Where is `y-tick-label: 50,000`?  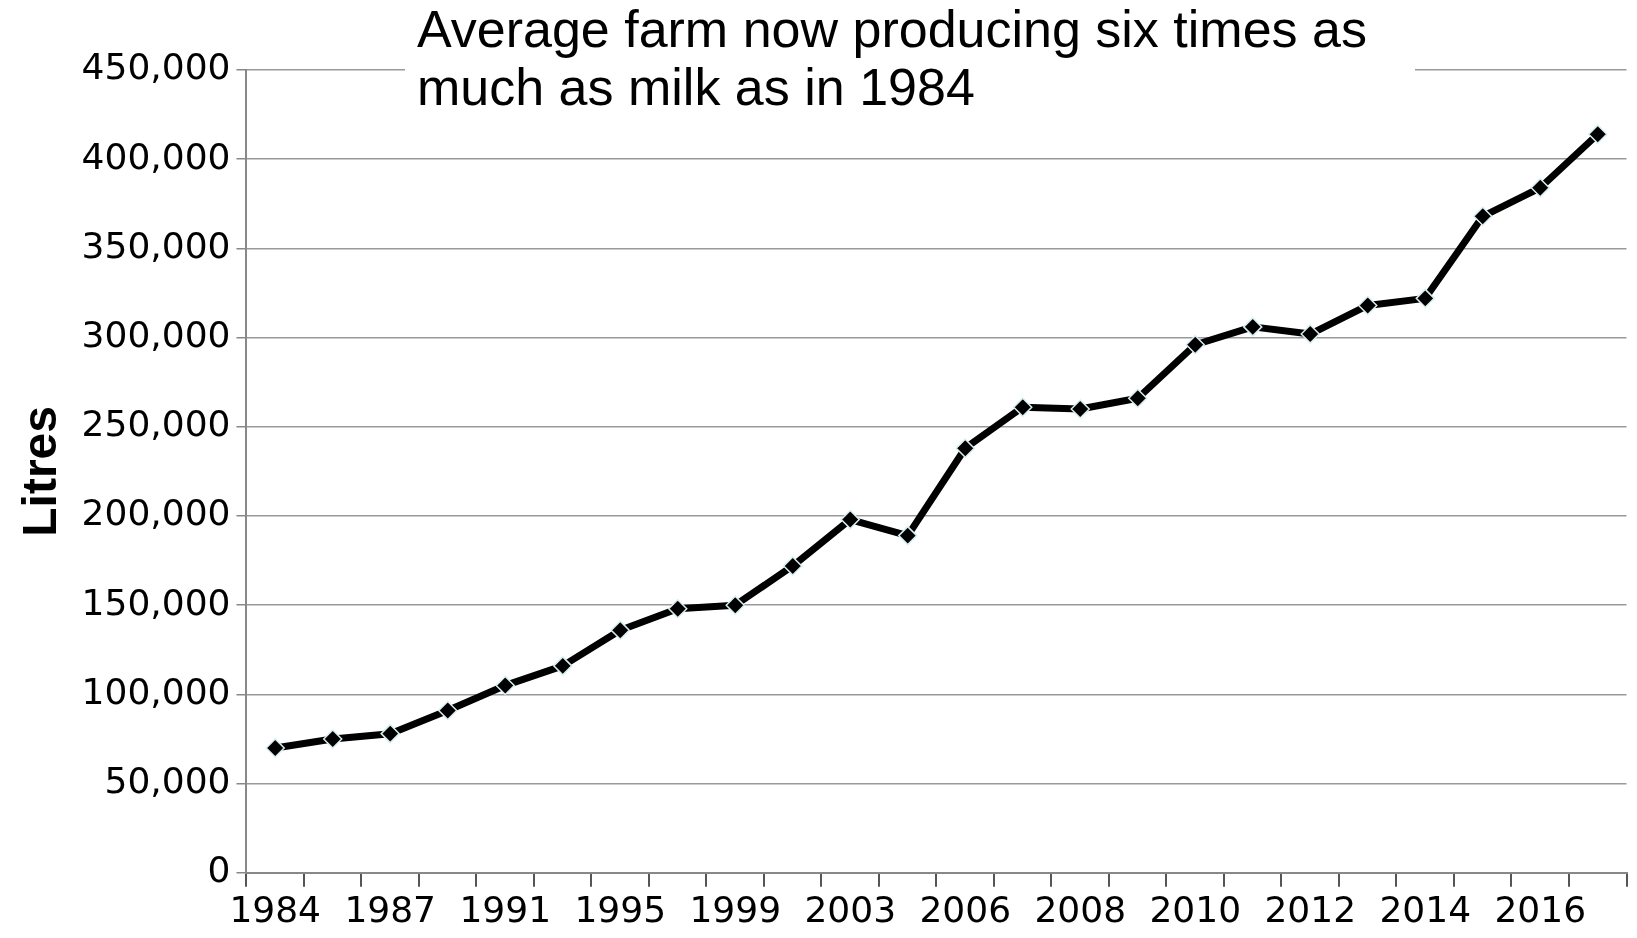
y-tick-label: 50,000 is located at coordinates (167, 780).